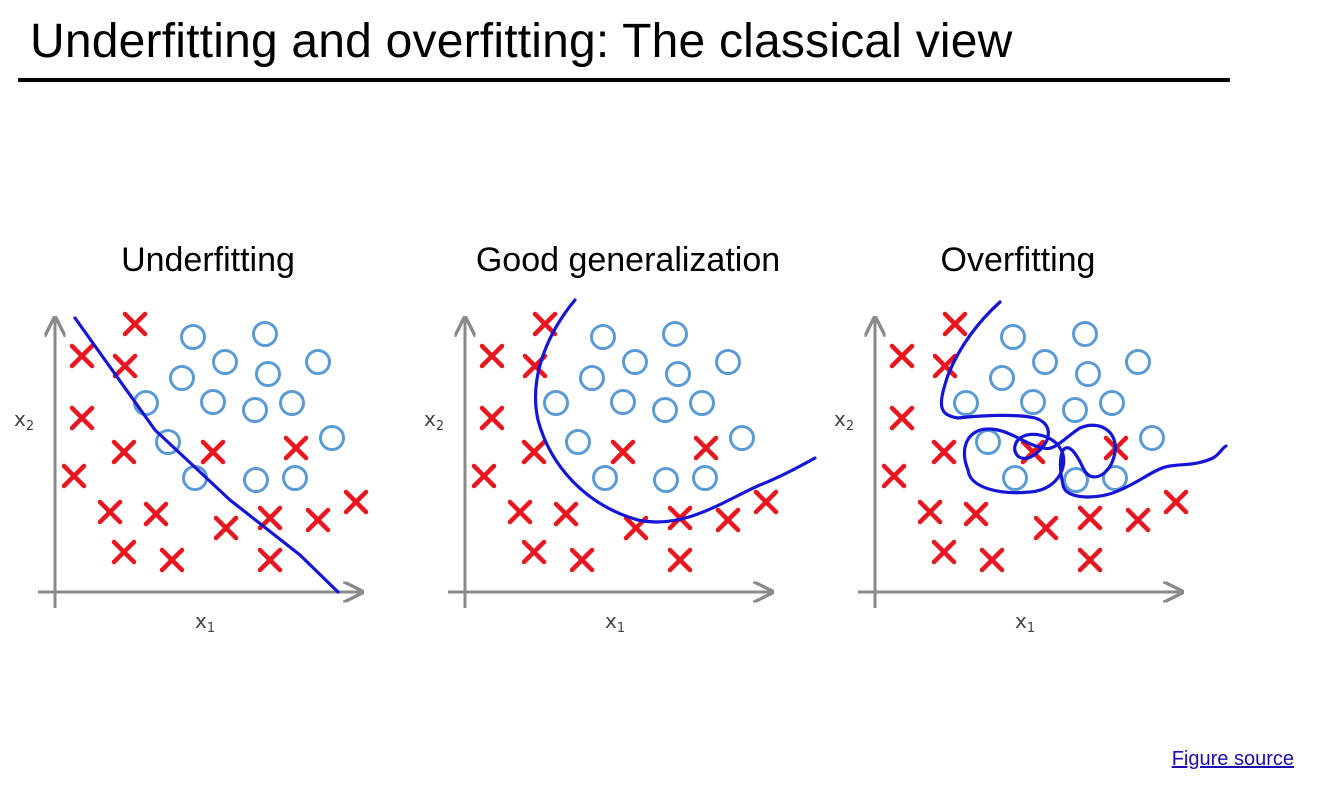  I want to click on panel-title-overfitting: Overfitting, so click(1018, 260).